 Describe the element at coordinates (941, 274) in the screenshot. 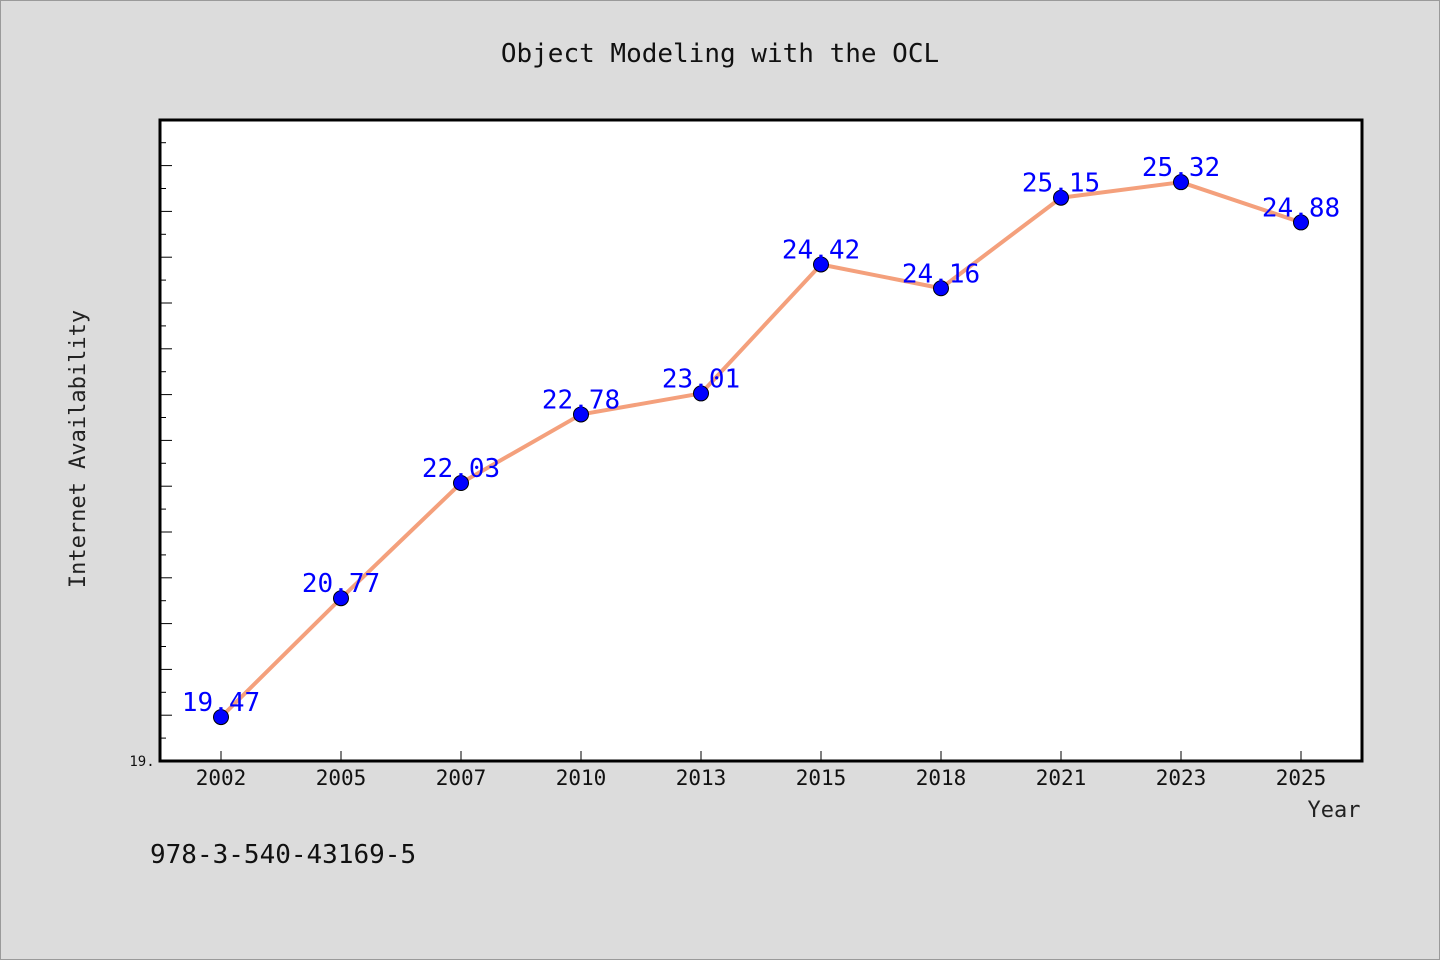

I see `data-label: 24.16` at that location.